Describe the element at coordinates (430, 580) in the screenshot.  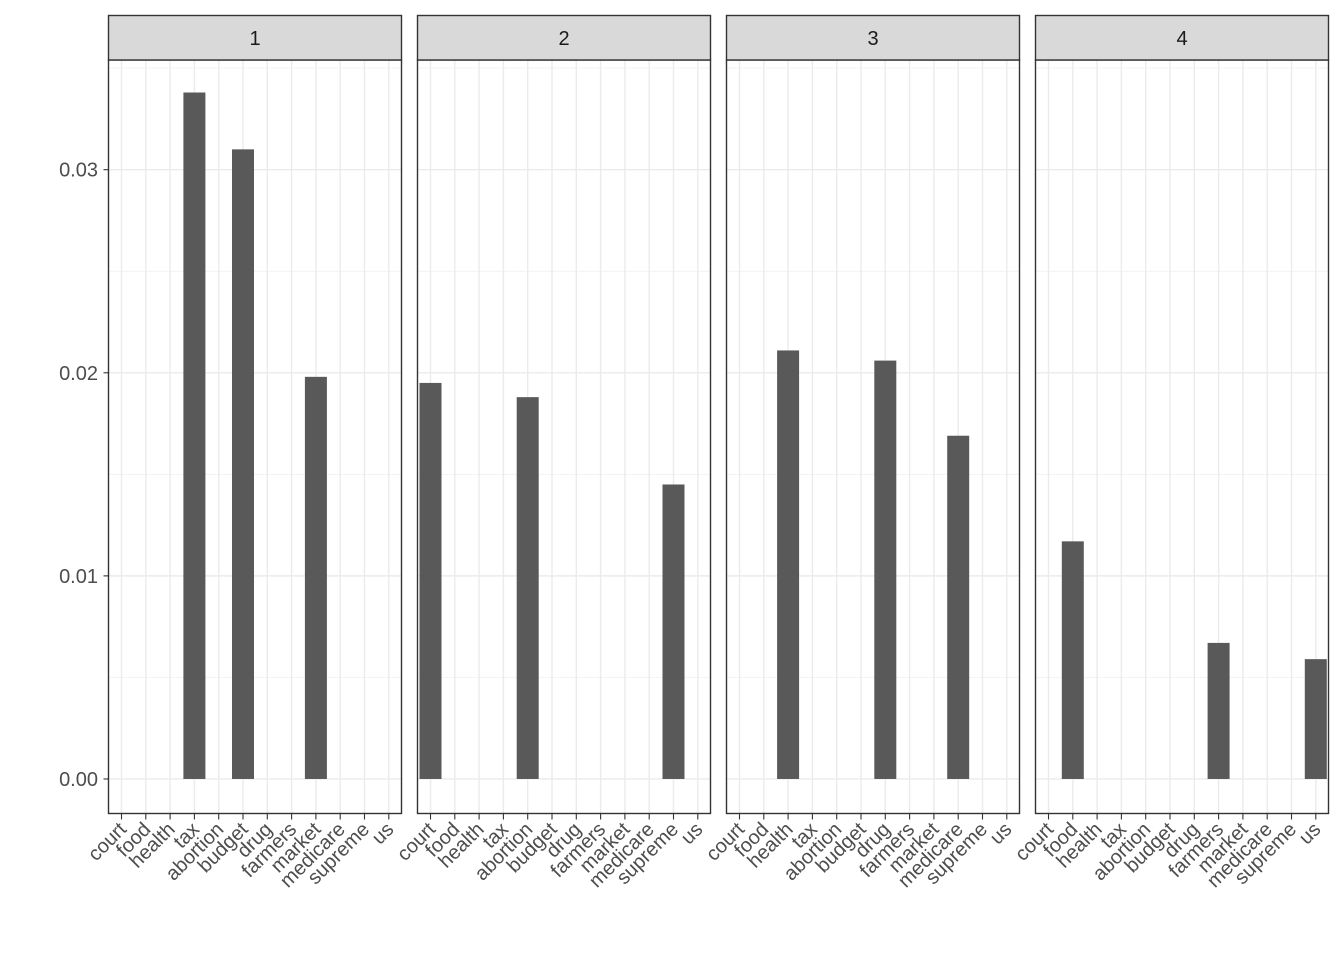
I see `bar-court` at that location.